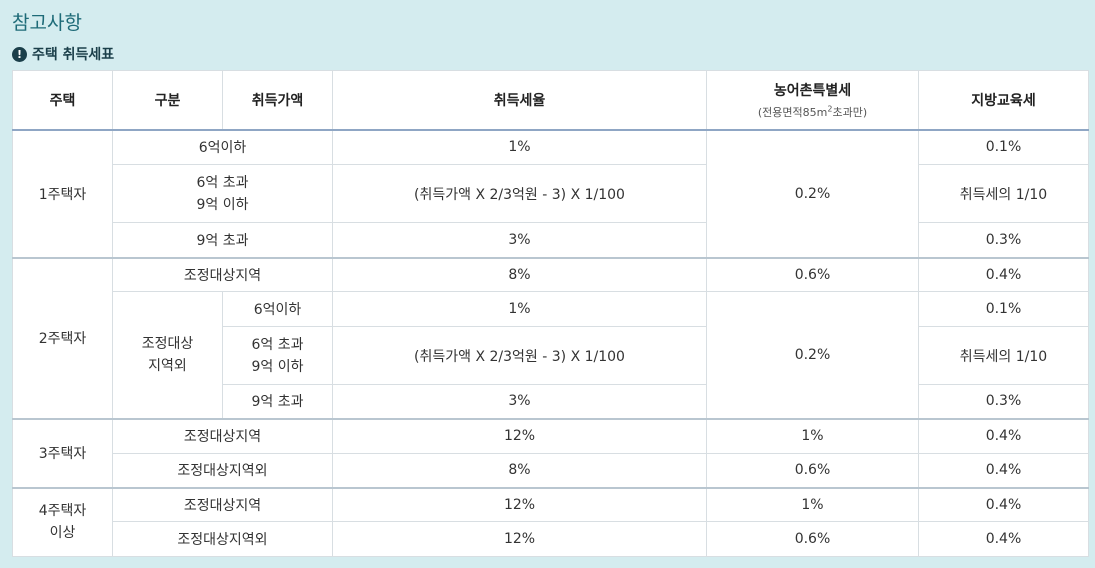 Image resolution: width=1095 pixels, height=568 pixels. What do you see at coordinates (222, 147) in the screenshot?
I see `category-cell: 6억이하` at bounding box center [222, 147].